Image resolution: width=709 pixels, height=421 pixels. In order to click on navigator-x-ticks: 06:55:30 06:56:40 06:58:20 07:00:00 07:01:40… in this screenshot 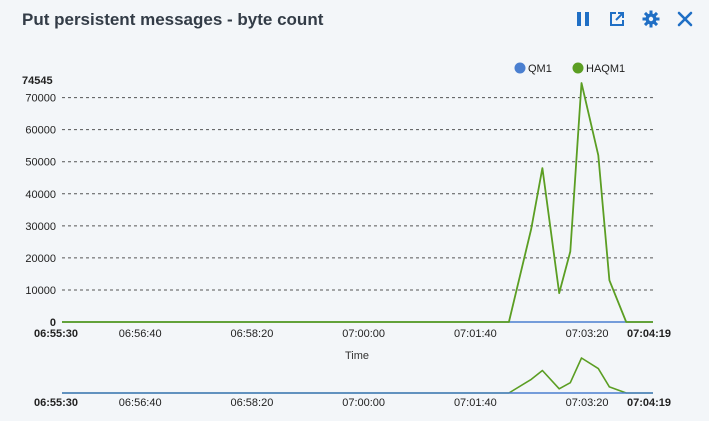, I will do `click(352, 403)`.